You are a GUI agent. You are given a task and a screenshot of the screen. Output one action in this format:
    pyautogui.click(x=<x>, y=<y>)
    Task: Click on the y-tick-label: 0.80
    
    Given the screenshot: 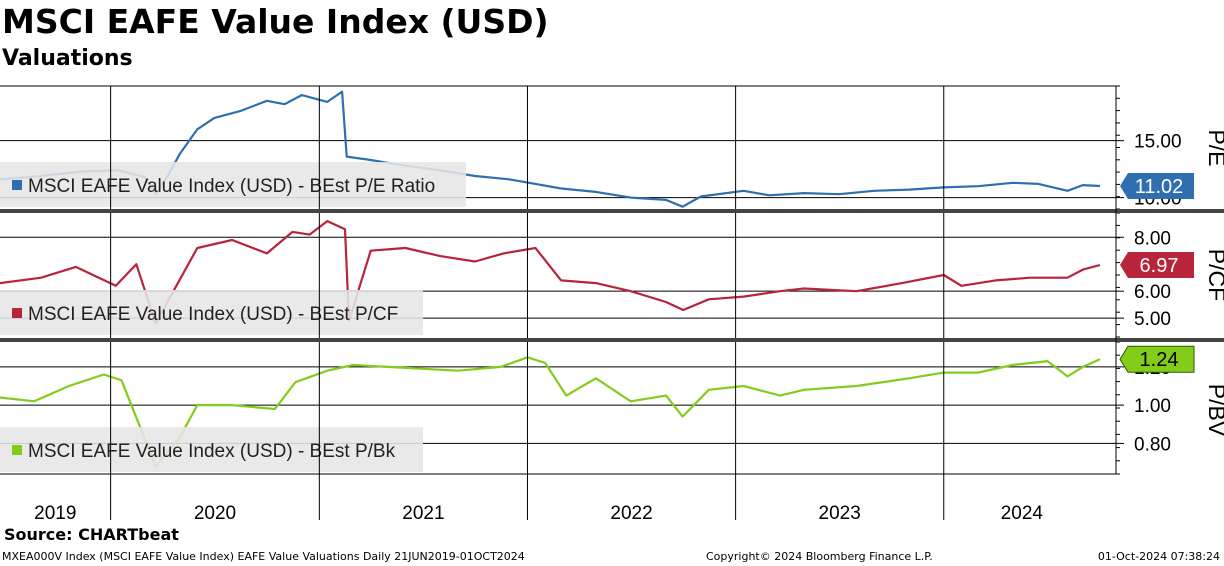 What is the action you would take?
    pyautogui.click(x=1152, y=444)
    